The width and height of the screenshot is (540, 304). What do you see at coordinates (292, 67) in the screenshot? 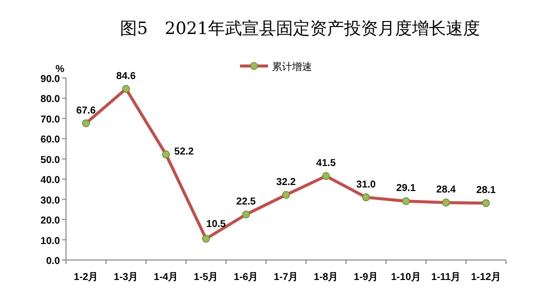
I see `legend-label: 累计增速` at bounding box center [292, 67].